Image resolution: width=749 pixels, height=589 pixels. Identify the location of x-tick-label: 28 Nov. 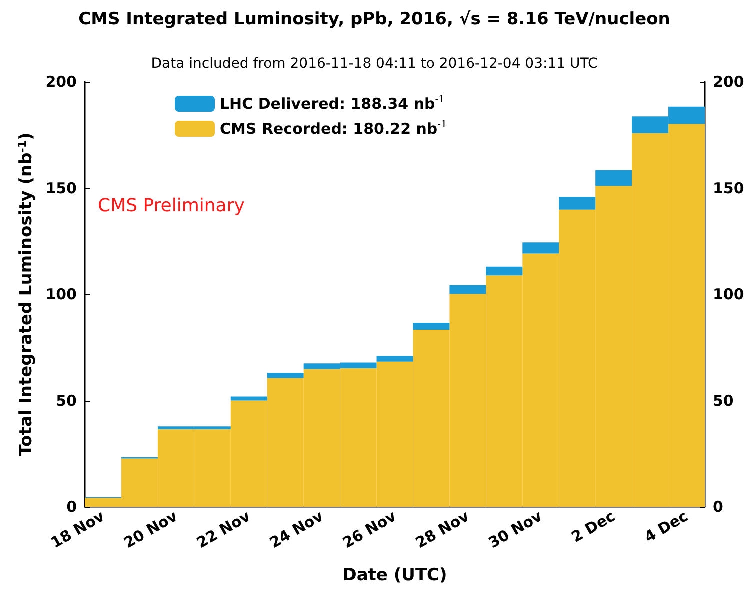
(442, 529).